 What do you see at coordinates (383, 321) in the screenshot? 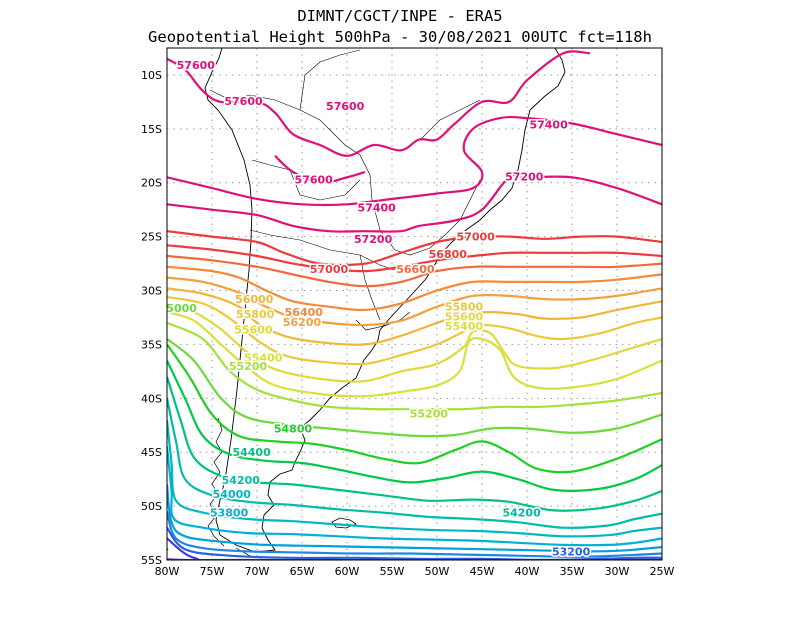
I see `rio-de-la-plata` at bounding box center [383, 321].